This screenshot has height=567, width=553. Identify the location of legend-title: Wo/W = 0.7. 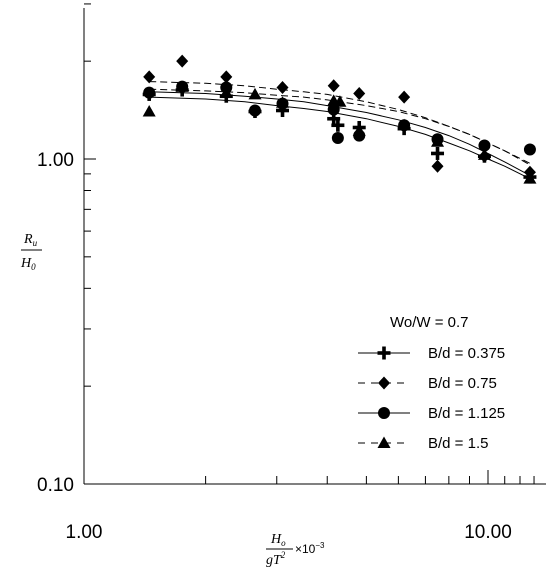
(429, 322).